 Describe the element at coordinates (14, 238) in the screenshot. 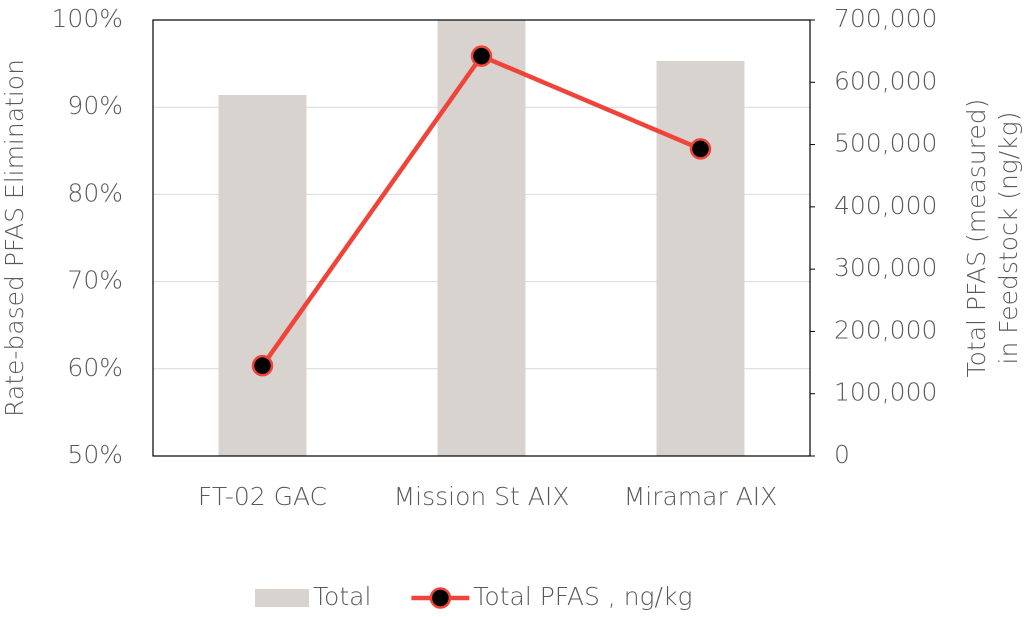

I see `y-axis-title: Rate-based PFAS Elimination` at that location.